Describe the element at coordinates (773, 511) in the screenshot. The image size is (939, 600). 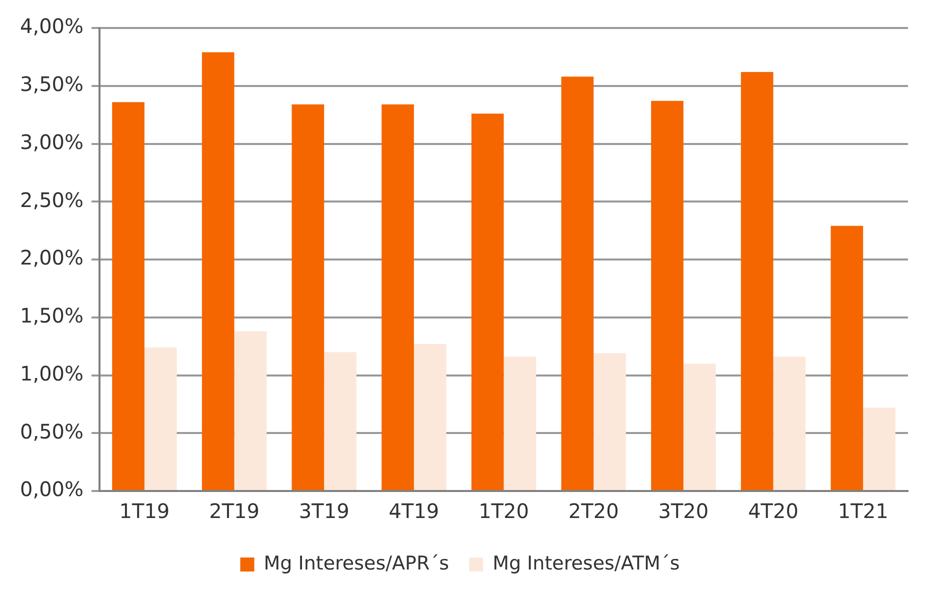
I see `x-tick-label: 4T20` at that location.